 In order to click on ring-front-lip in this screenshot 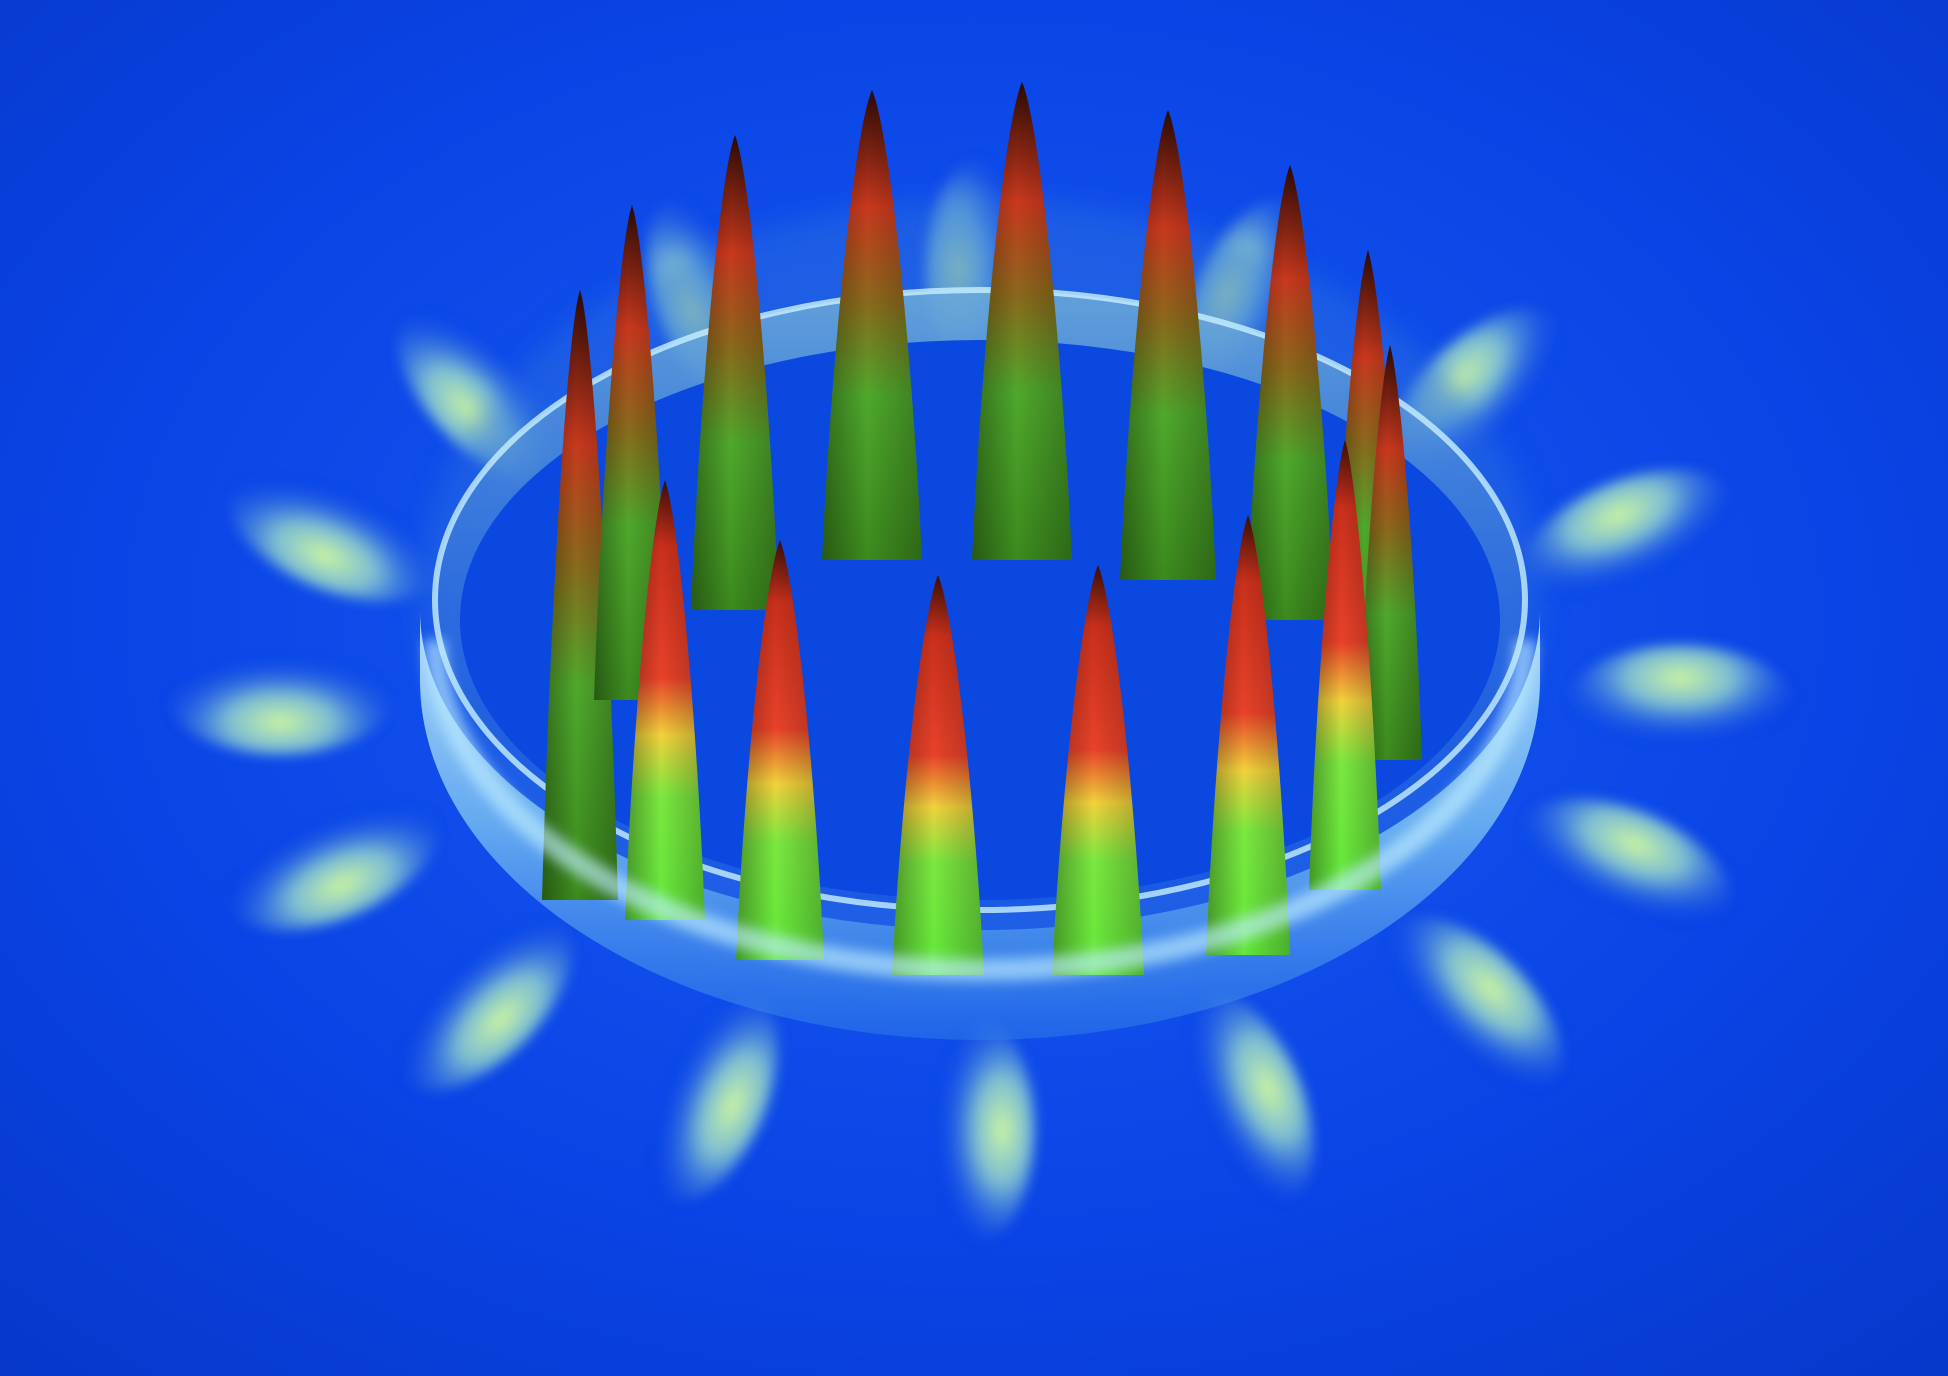, I will do `click(980, 810)`.